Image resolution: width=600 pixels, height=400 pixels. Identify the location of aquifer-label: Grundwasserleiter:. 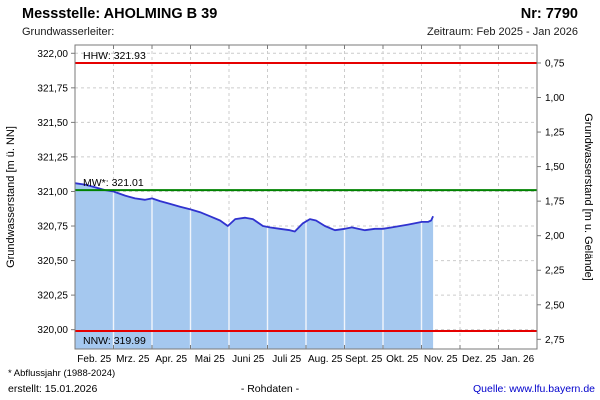
(68, 32).